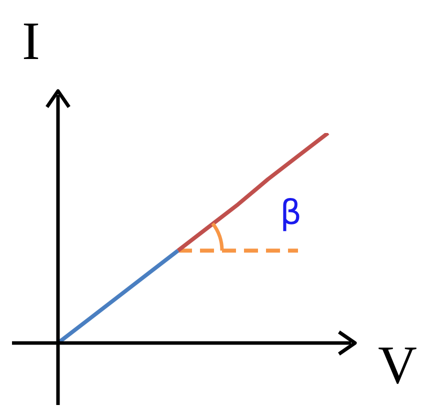 This screenshot has width=423, height=412. What do you see at coordinates (397, 365) in the screenshot?
I see `x-axis-title: V` at bounding box center [397, 365].